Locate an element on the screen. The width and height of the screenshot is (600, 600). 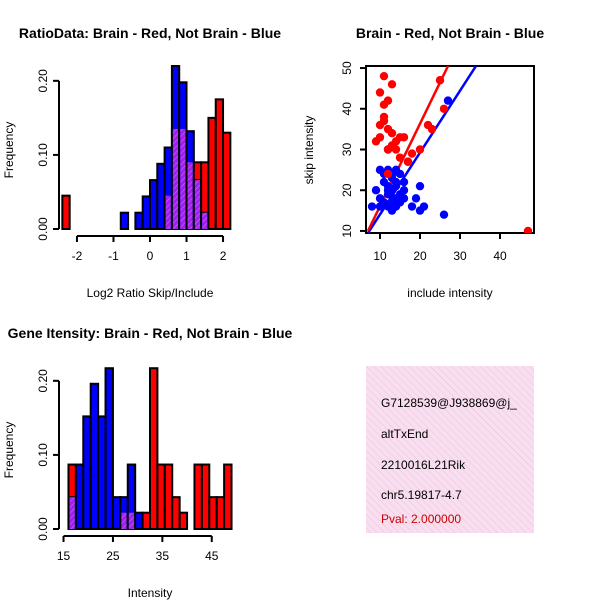
ratio-x-label: Log2 Ratio Skip/Include is located at coordinates (150, 293).